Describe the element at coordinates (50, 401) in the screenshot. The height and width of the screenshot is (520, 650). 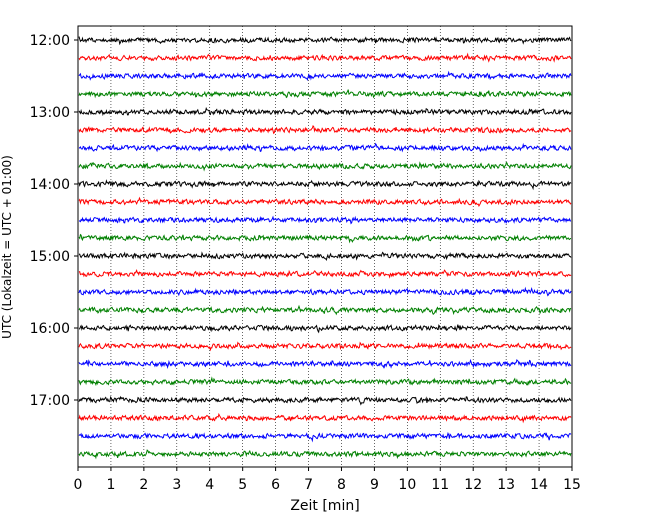
I see `y-tick-label: 17:00` at that location.